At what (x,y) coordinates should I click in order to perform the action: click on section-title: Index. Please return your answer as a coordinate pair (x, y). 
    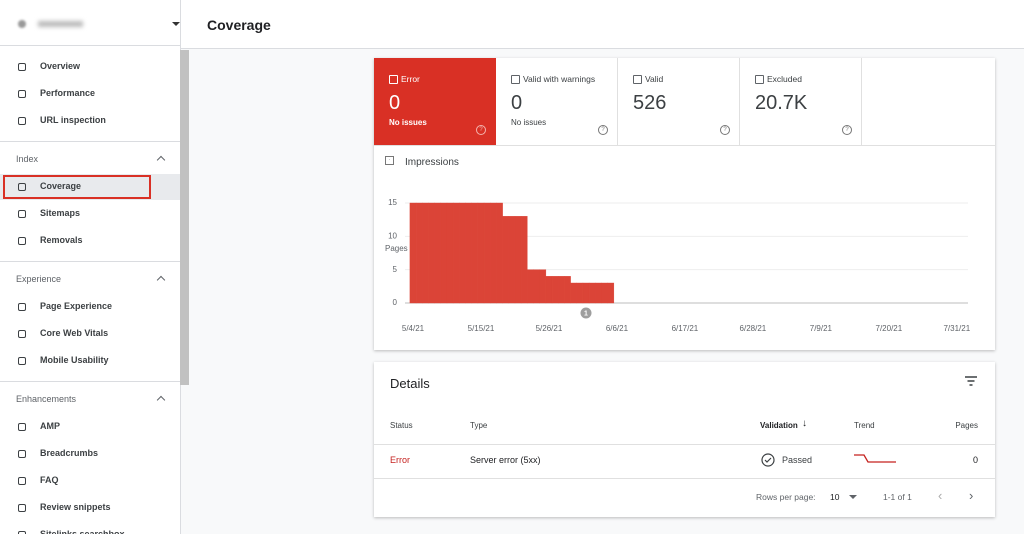
    Looking at the image, I should click on (27, 159).